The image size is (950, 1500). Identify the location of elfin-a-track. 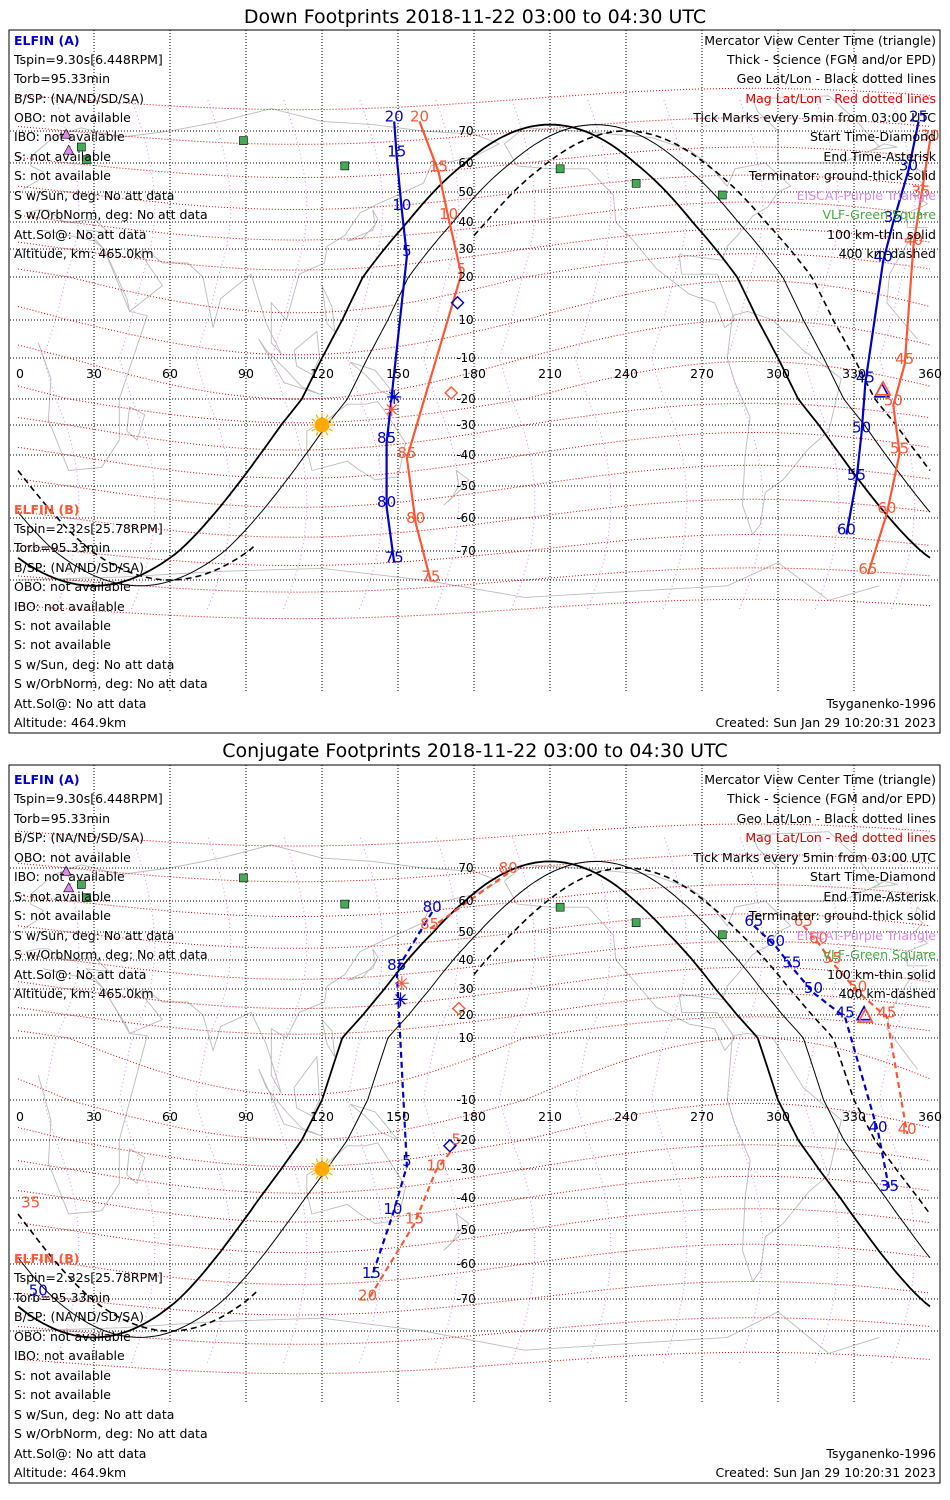
(882, 328).